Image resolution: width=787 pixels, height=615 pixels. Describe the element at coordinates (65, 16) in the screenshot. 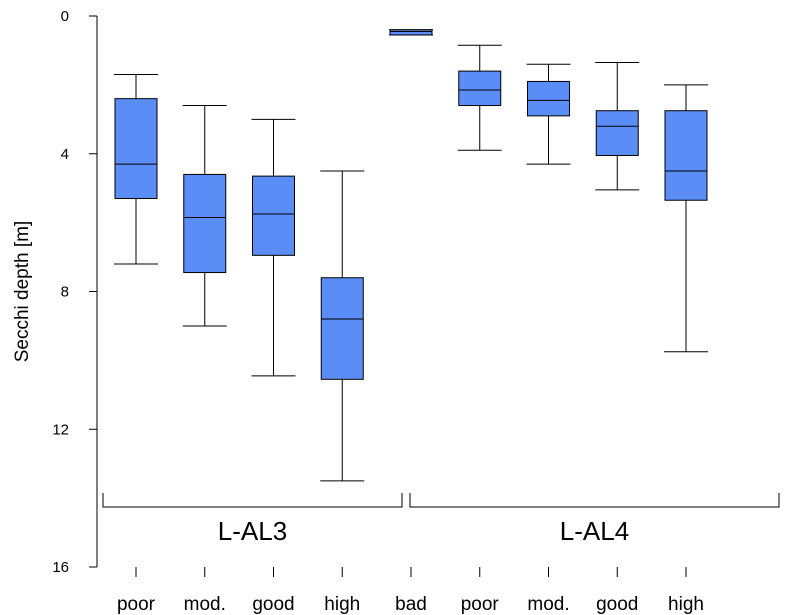

I see `y-tick-label: 0` at that location.